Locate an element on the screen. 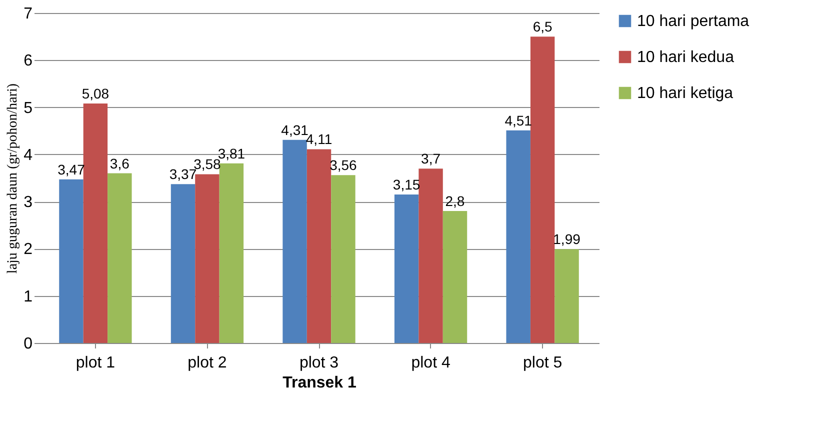 This screenshot has width=818, height=441. y-tick-label: 3 is located at coordinates (28, 203).